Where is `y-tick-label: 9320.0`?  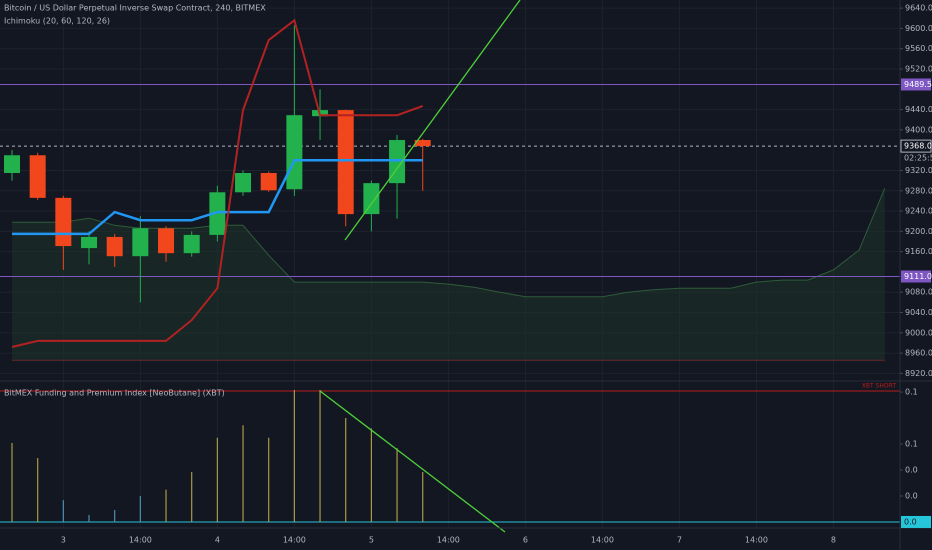
y-tick-label: 9320.0 is located at coordinates (918, 170).